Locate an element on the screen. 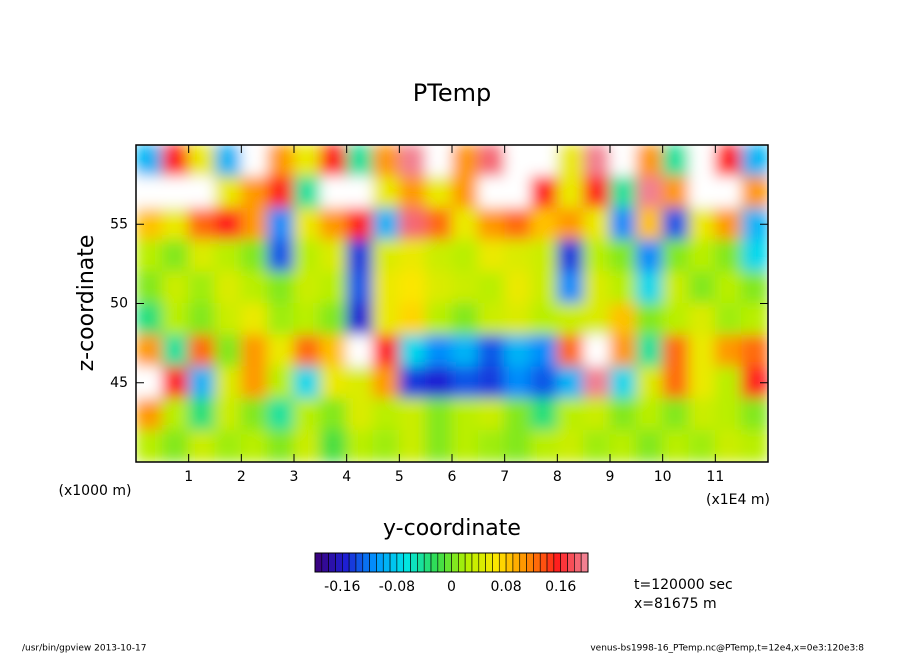 The width and height of the screenshot is (904, 654). colorbar-frame is located at coordinates (451, 562).